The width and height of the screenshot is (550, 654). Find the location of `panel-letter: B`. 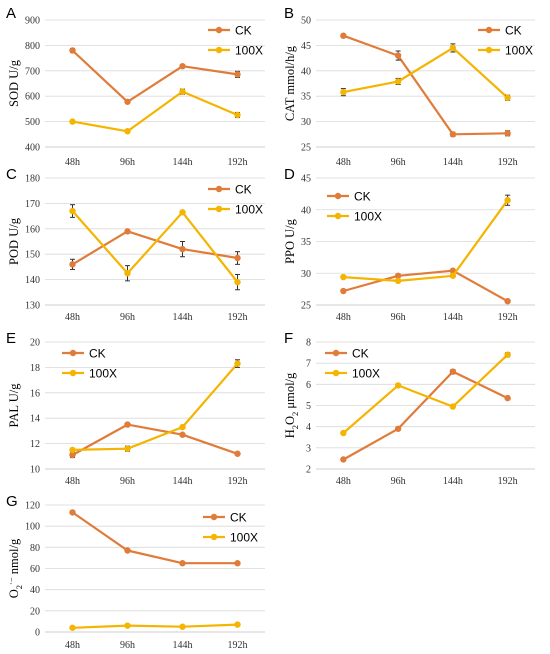

panel-letter: B is located at coordinates (289, 13).